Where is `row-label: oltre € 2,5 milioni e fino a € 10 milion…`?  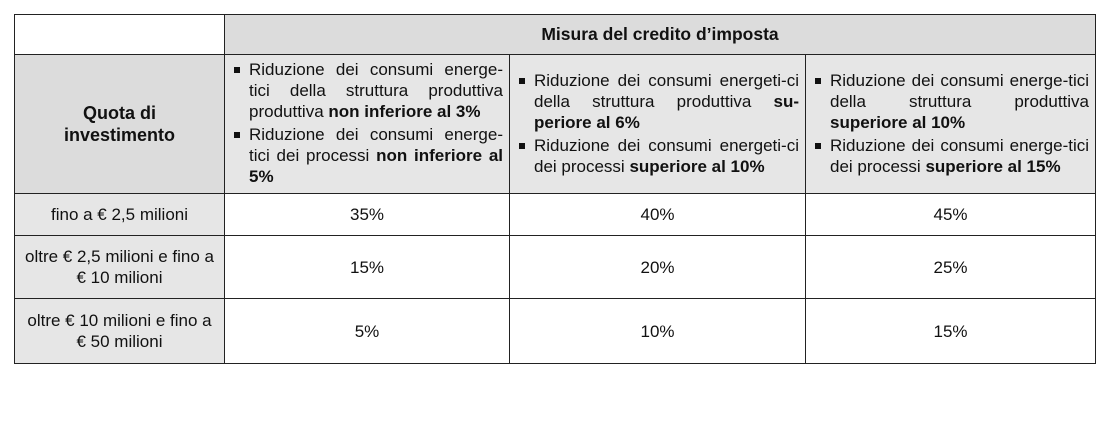
row-label: oltre € 2,5 milioni e fino a € 10 milion… is located at coordinates (119, 267).